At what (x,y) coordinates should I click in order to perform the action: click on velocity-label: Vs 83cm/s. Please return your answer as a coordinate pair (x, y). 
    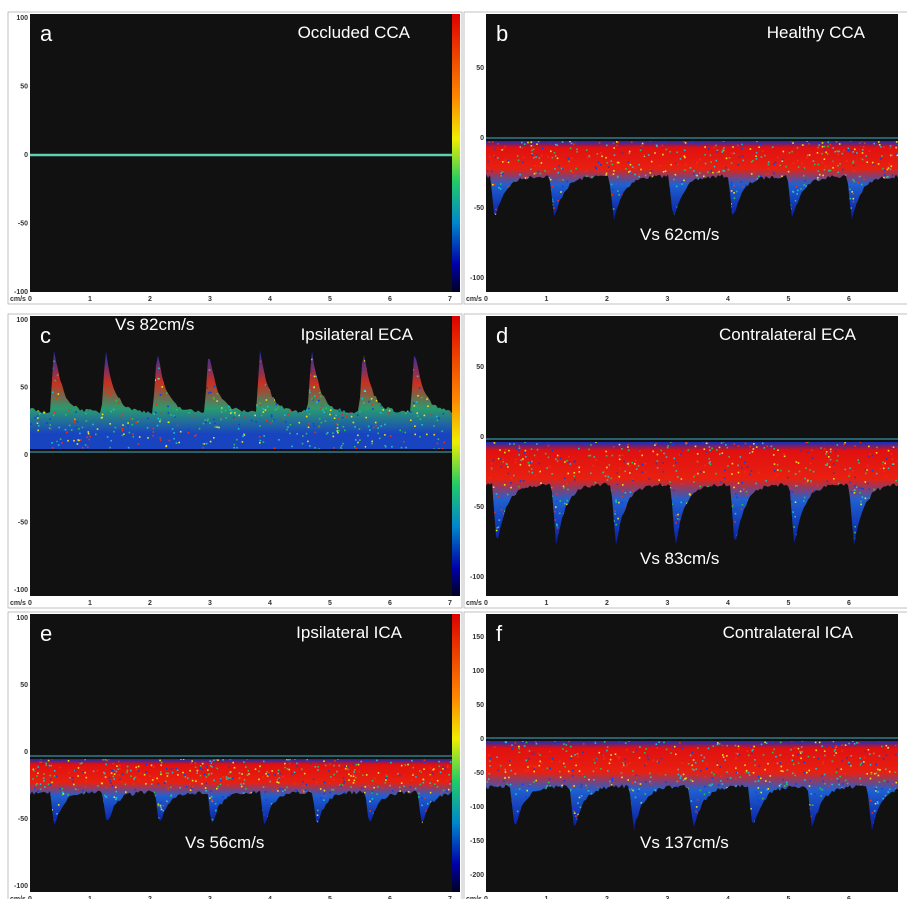
    Looking at the image, I should click on (679, 558).